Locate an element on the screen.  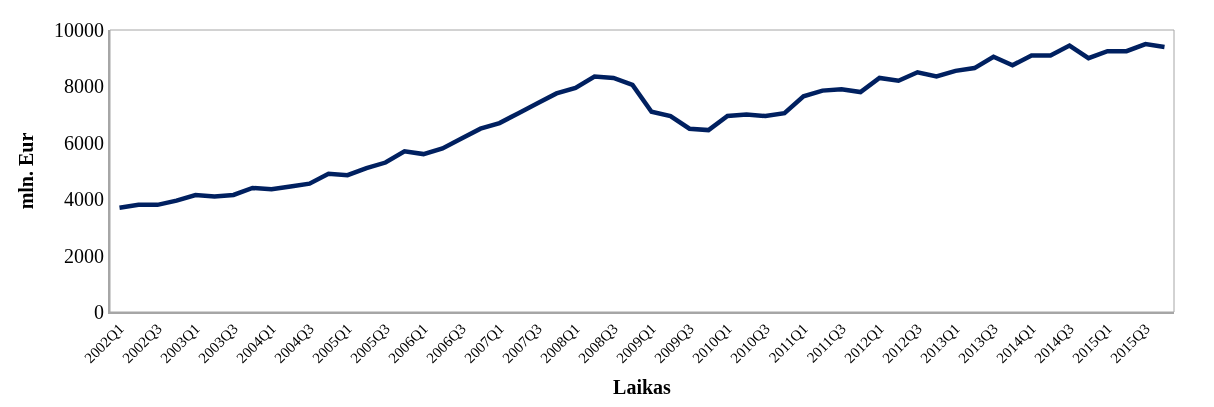
y-tick-label: 8000 is located at coordinates (84, 86).